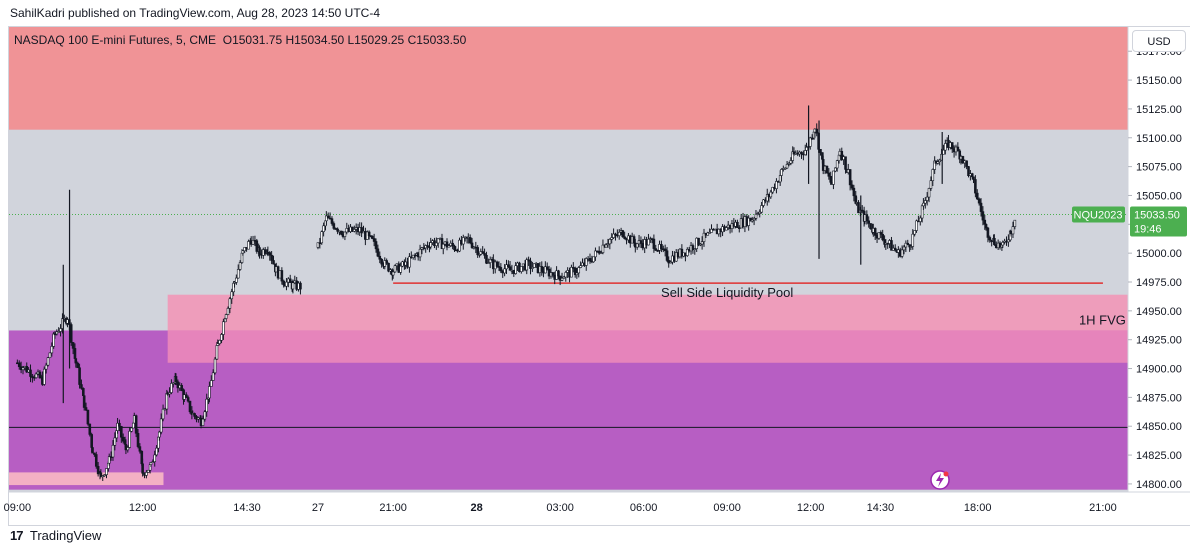 The image size is (1200, 552). Describe the element at coordinates (599, 508) in the screenshot. I see `time-axis` at that location.